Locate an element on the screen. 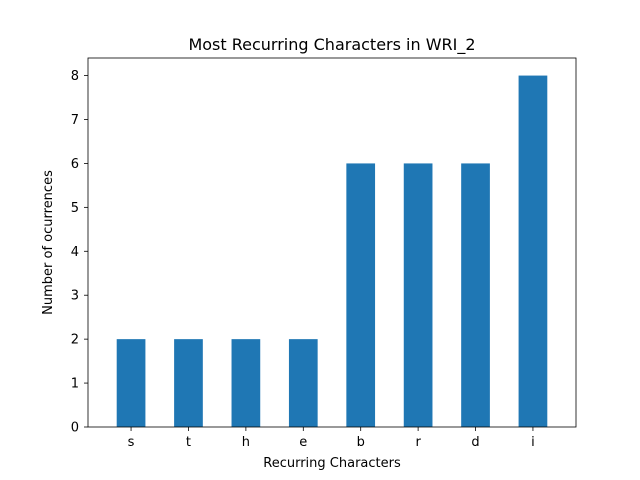  x-tick-label-r: r is located at coordinates (418, 442).